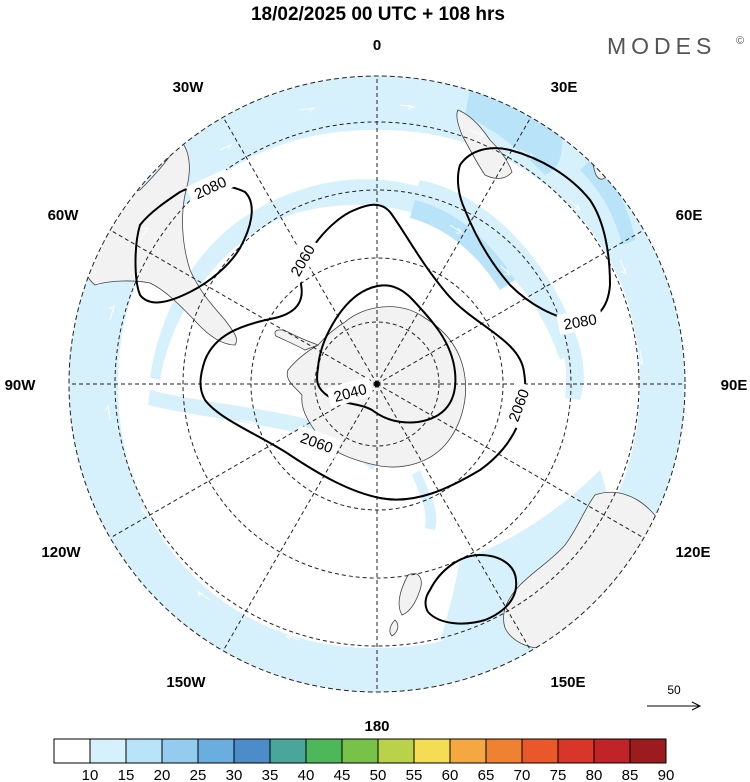 Image resolution: width=750 pixels, height=782 pixels. I want to click on meridian-60e, so click(510, 307).